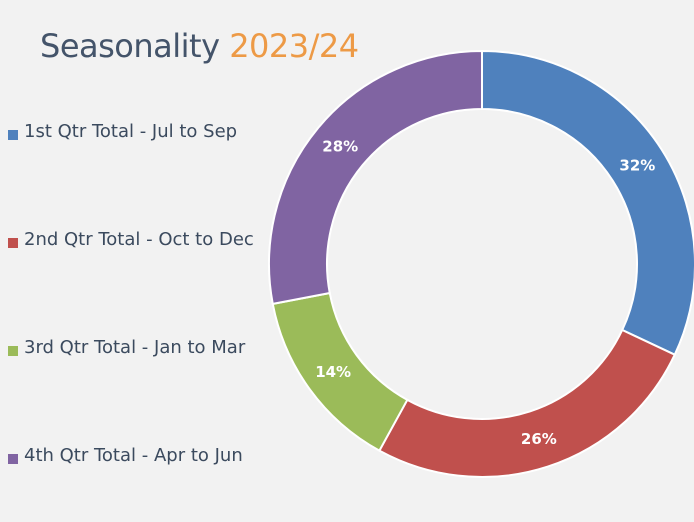  What do you see at coordinates (131, 131) in the screenshot?
I see `legend-label-q1: 1st Qtr Total - Jul to Sep` at bounding box center [131, 131].